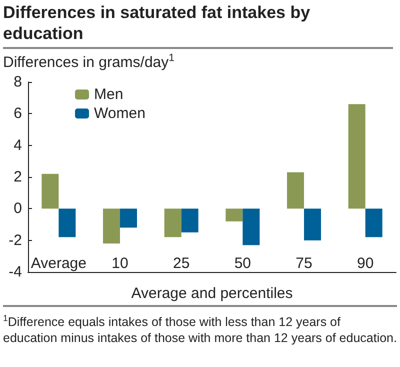 Image resolution: width=400 pixels, height=367 pixels. Describe the element at coordinates (120, 113) in the screenshot. I see `legend-label: Women` at that location.